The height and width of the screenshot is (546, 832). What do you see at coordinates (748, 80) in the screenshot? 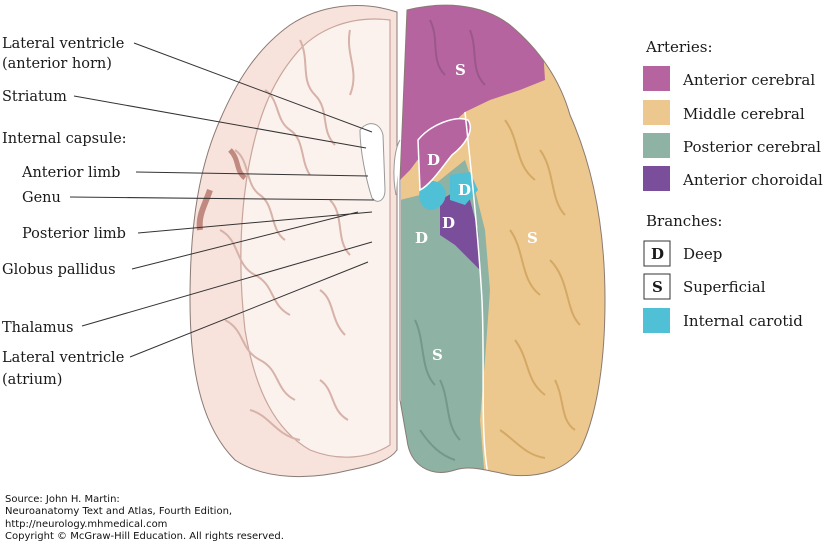
I see `legend-label-anterior-cerebral: Anterior cerebral` at bounding box center [748, 80].